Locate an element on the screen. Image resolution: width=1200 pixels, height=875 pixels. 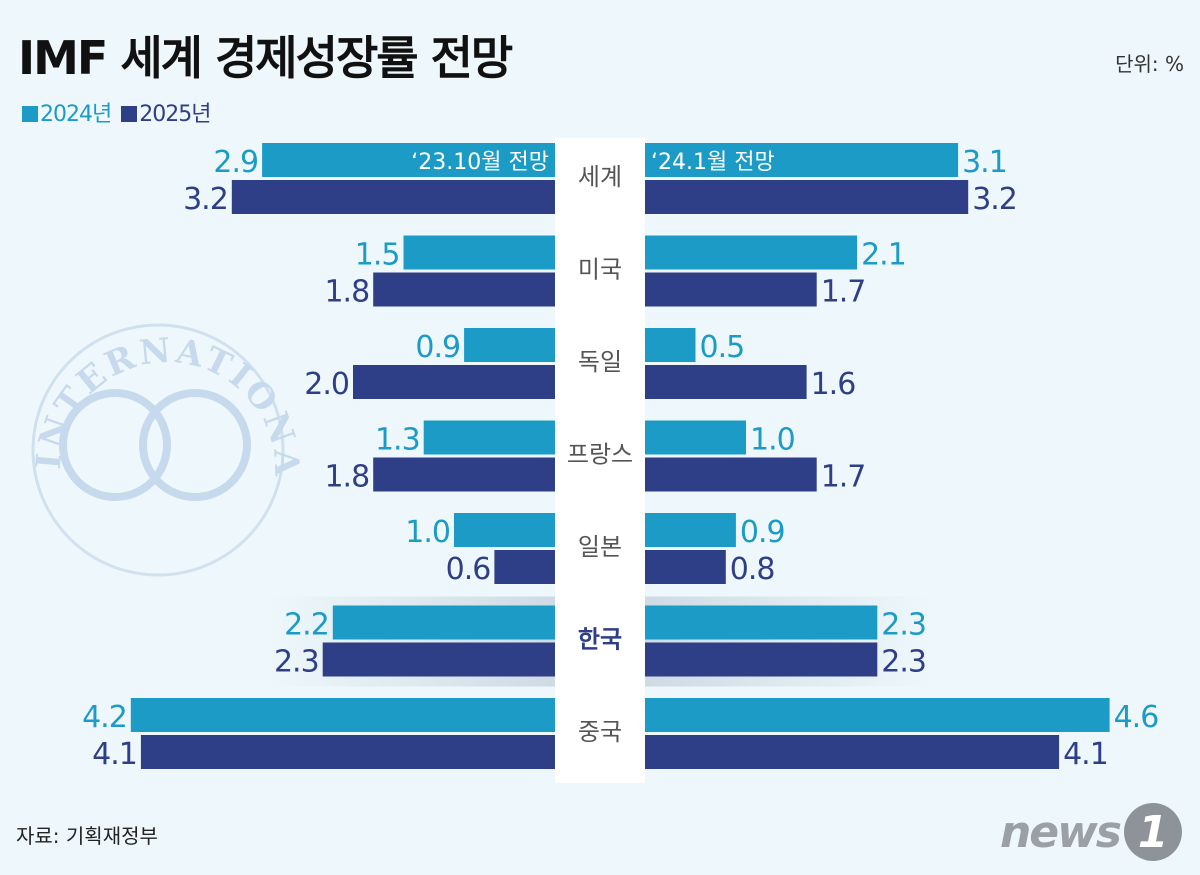
legend-item-2025: 2025년 is located at coordinates (166, 112).